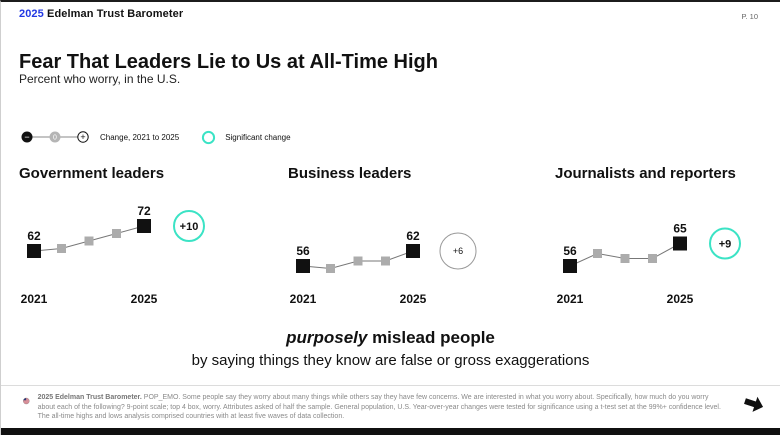 This screenshot has width=780, height=435. I want to click on statement-emphasis: purposely, so click(327, 337).